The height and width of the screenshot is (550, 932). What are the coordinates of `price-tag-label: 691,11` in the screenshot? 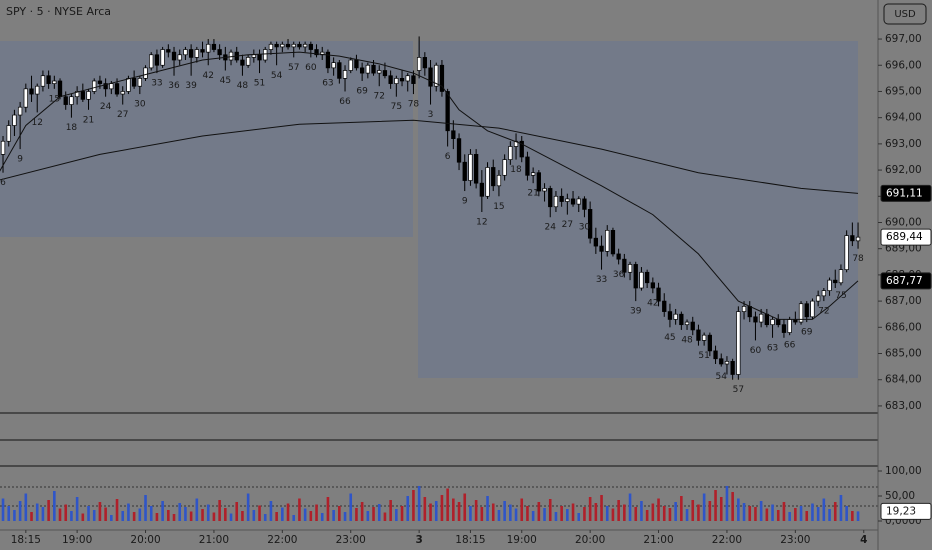 It's located at (904, 193).